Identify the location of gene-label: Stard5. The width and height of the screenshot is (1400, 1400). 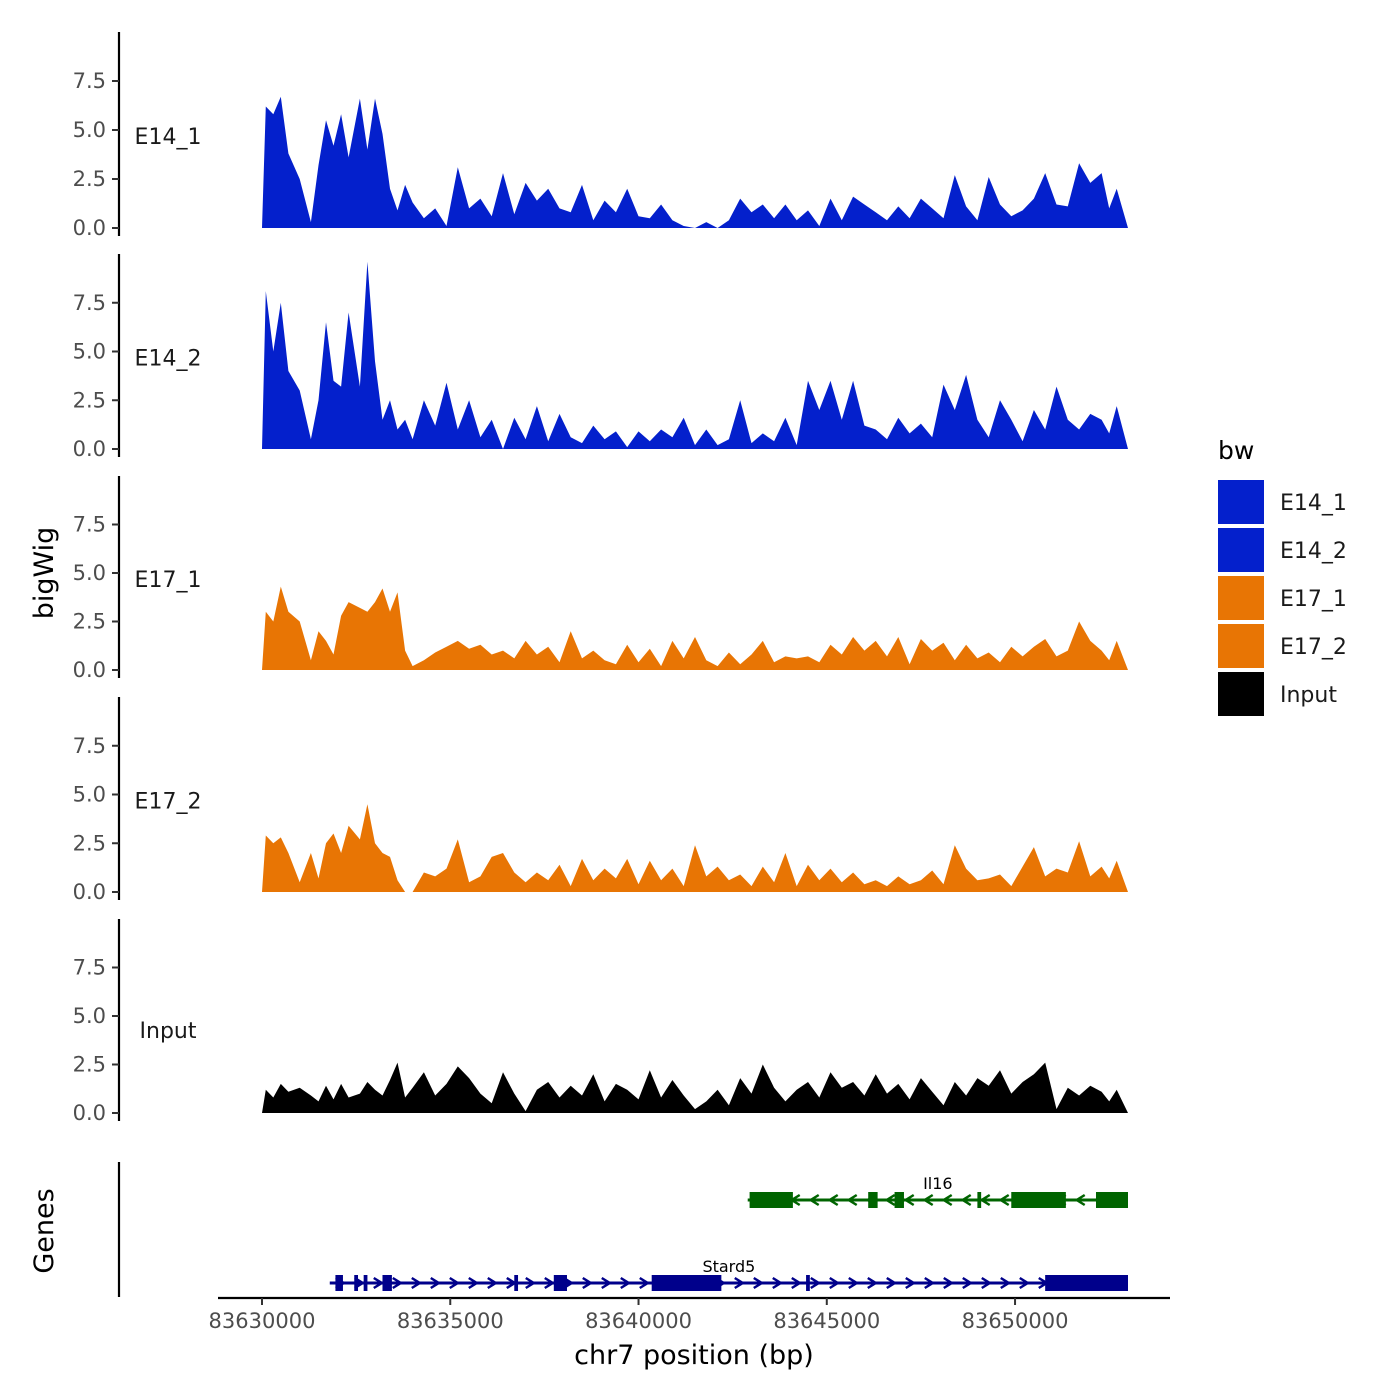
(728, 1266).